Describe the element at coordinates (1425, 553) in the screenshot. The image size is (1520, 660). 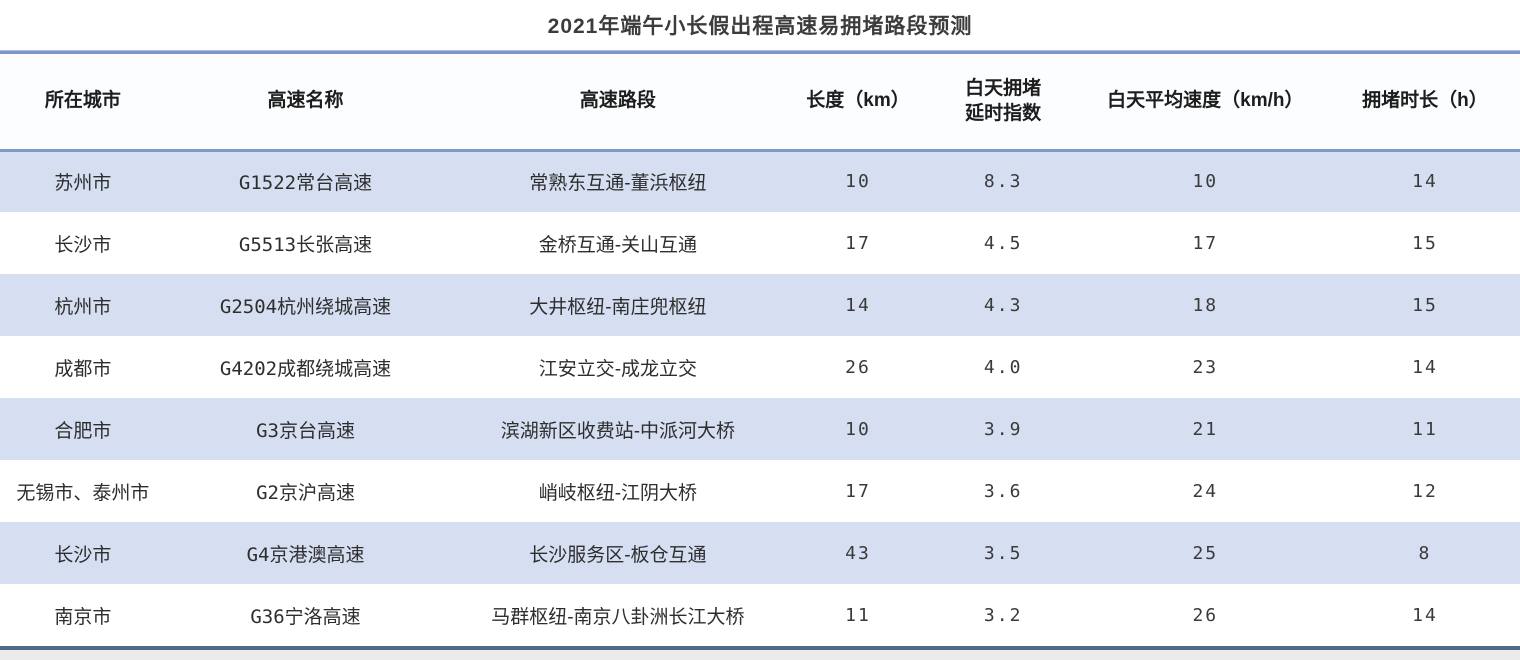
I see `cell-congestion_hours: 8` at that location.